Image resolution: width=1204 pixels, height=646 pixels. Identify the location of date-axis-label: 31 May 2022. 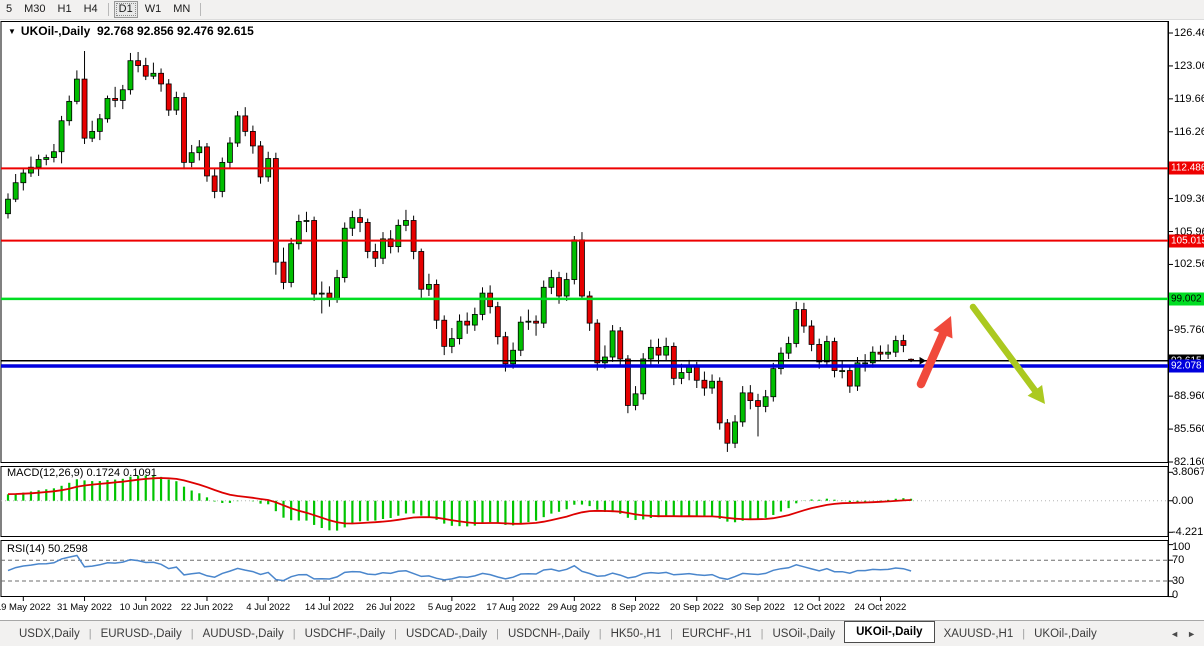
(84, 607).